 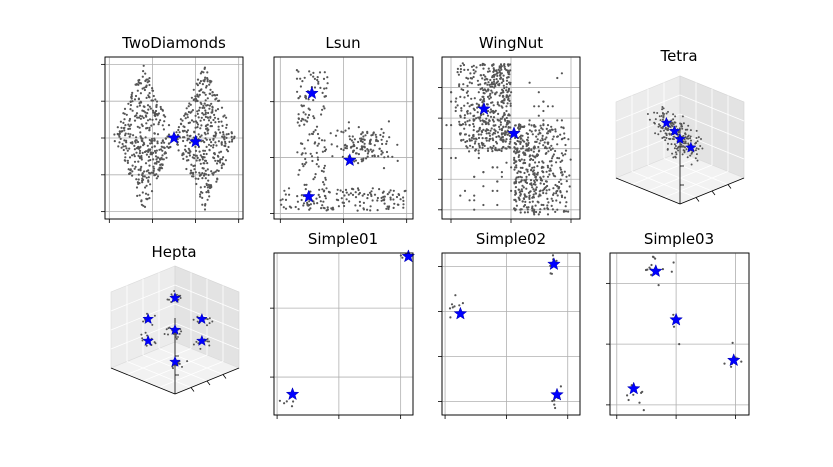 What do you see at coordinates (208, 383) in the screenshot?
I see `tick-3d` at bounding box center [208, 383].